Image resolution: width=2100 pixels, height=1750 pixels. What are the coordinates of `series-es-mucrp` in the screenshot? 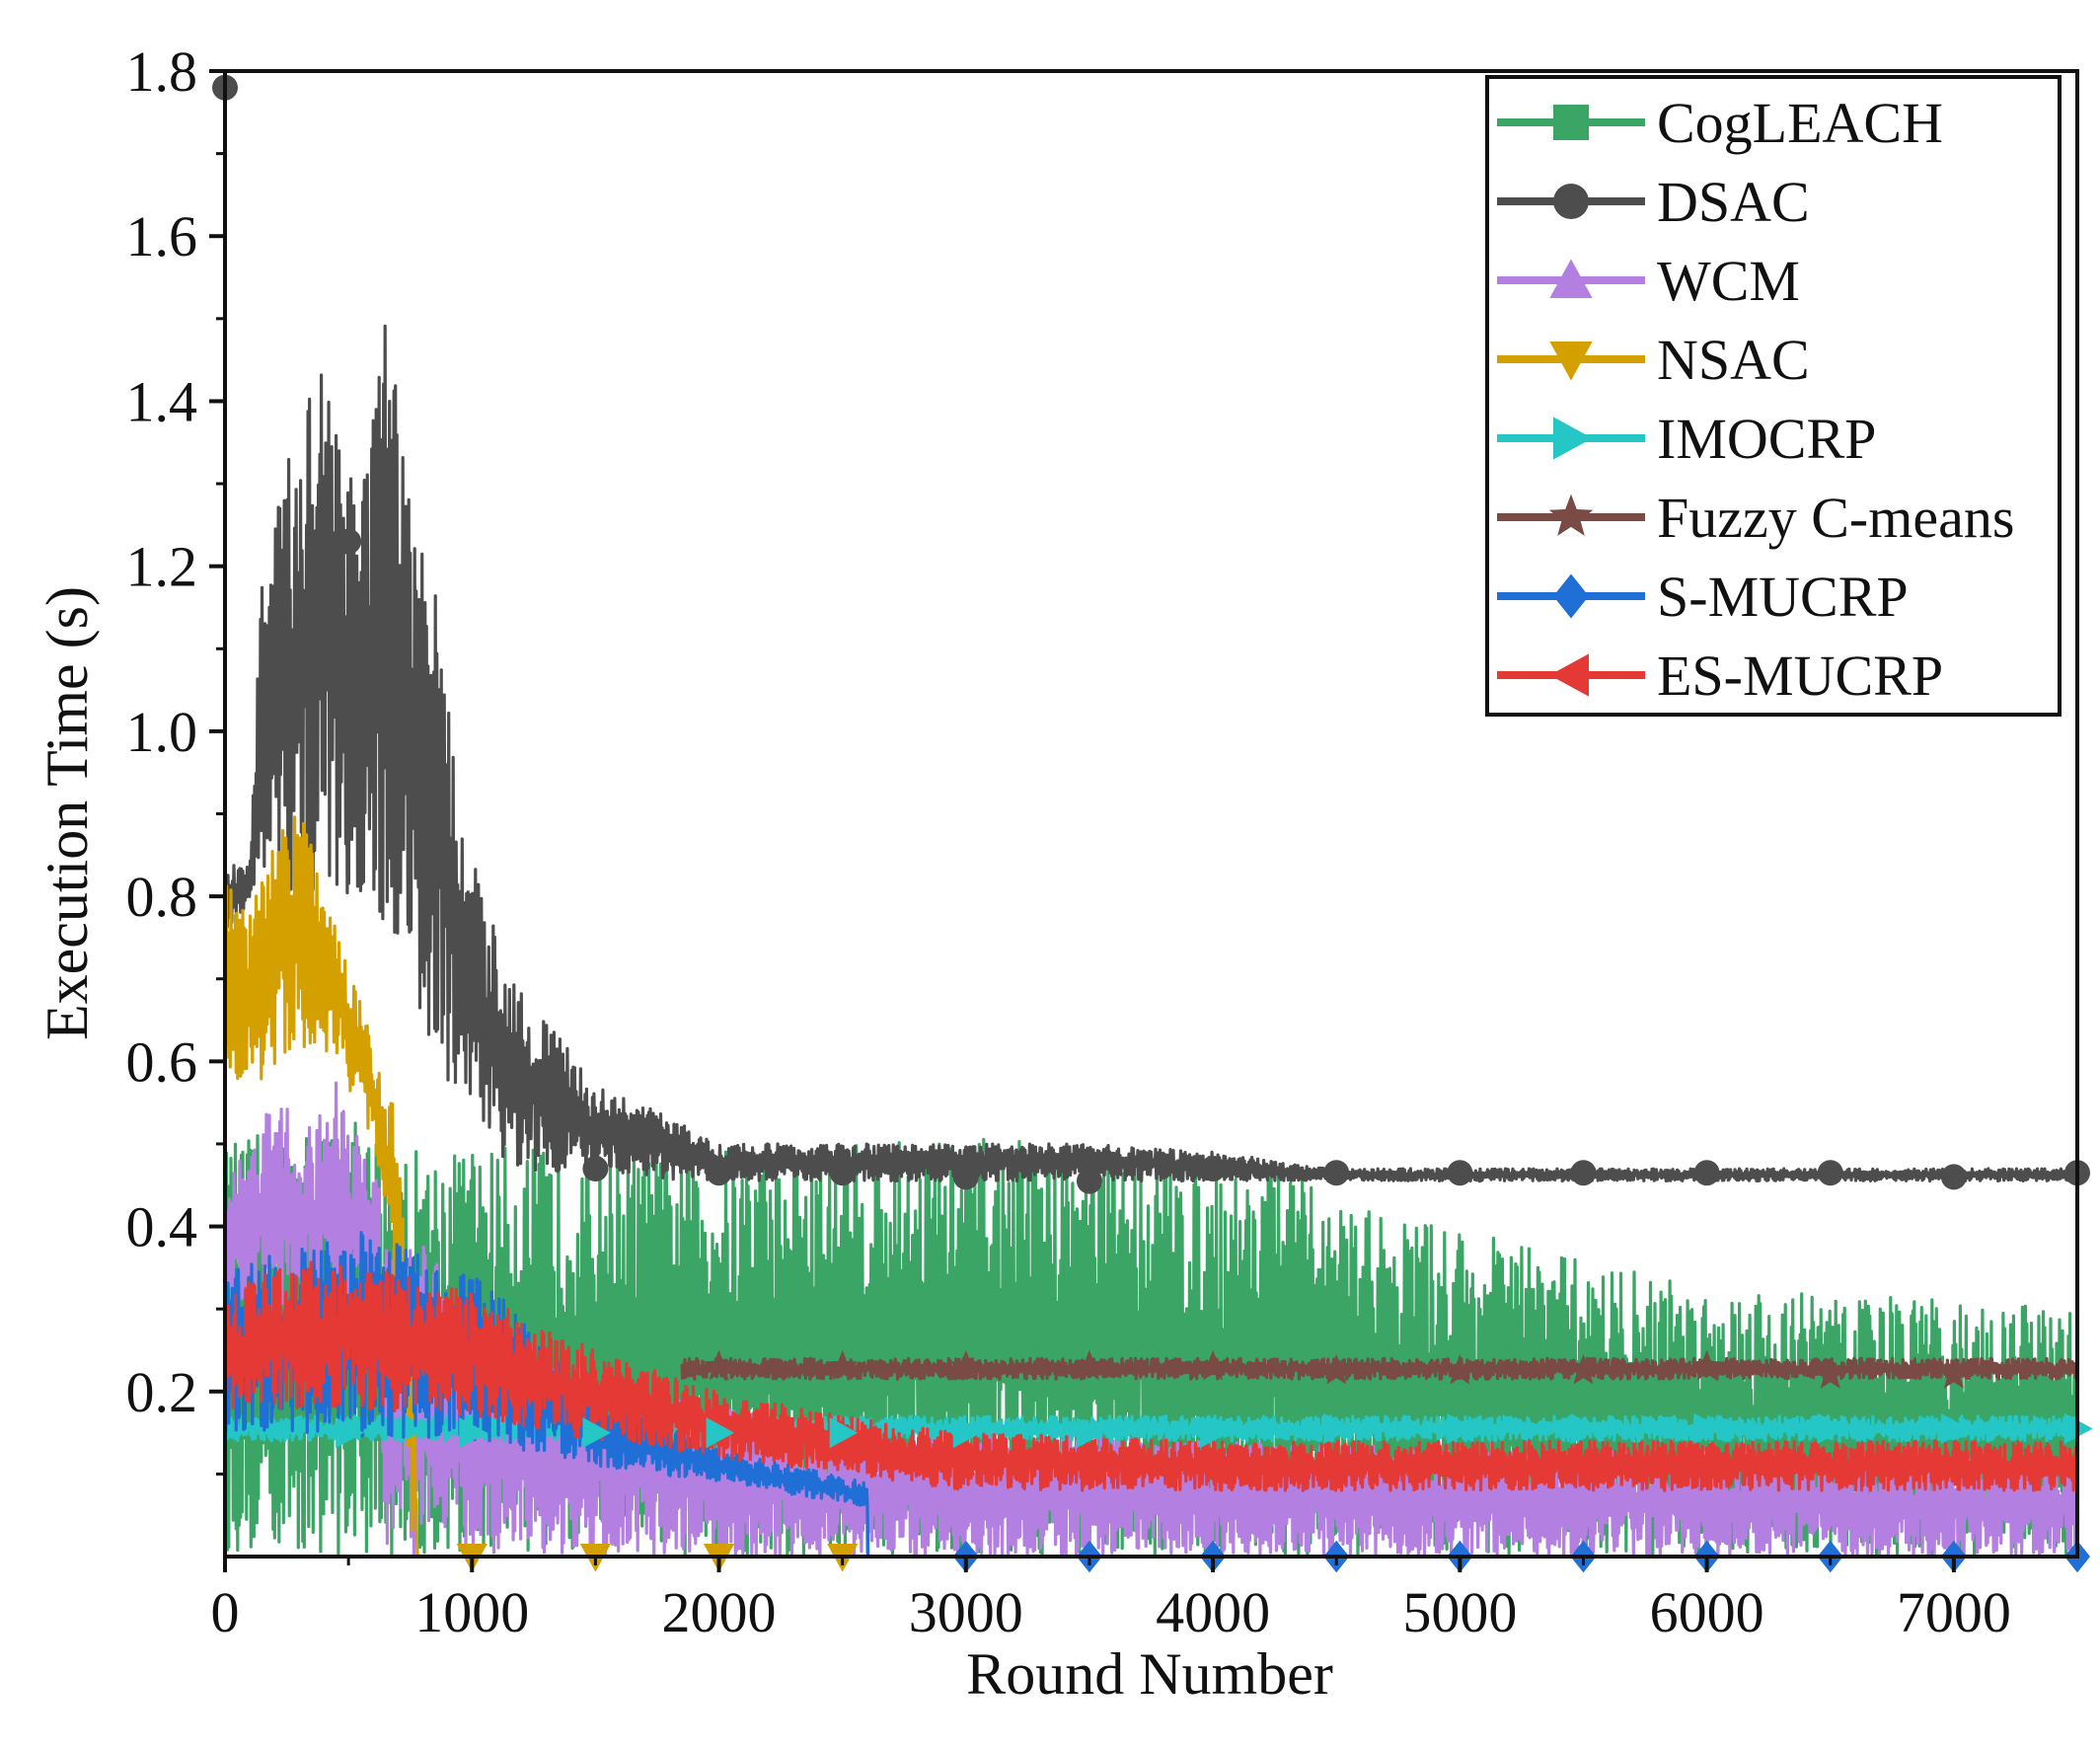 It's located at (1151, 1376).